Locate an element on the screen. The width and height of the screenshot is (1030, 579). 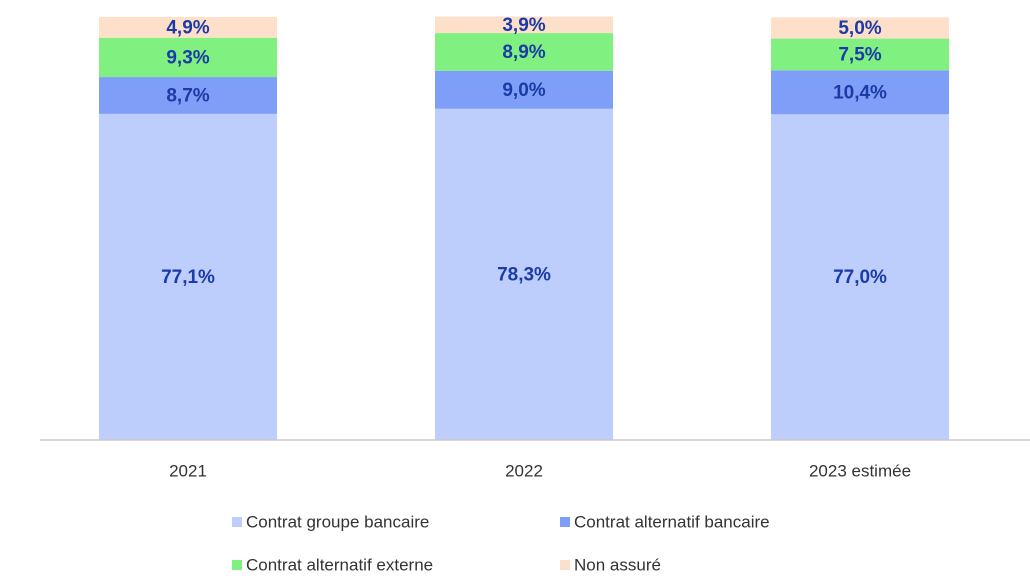
value-label: 9,0% is located at coordinates (523, 90).